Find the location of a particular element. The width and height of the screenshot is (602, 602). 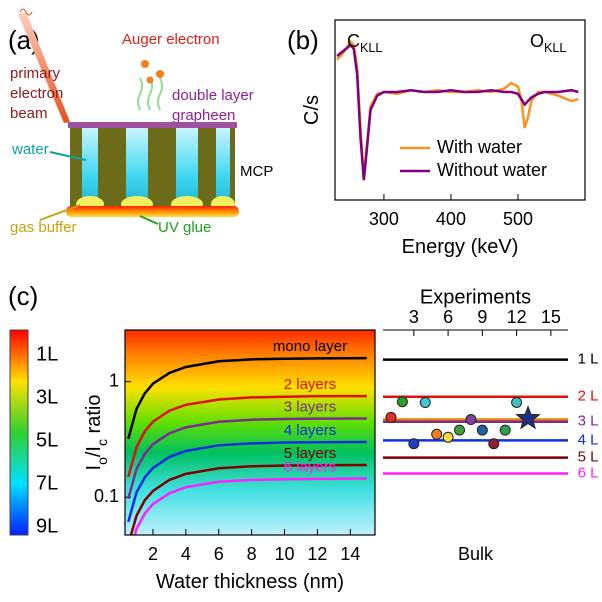

x-tick-label: 3 is located at coordinates (414, 317).